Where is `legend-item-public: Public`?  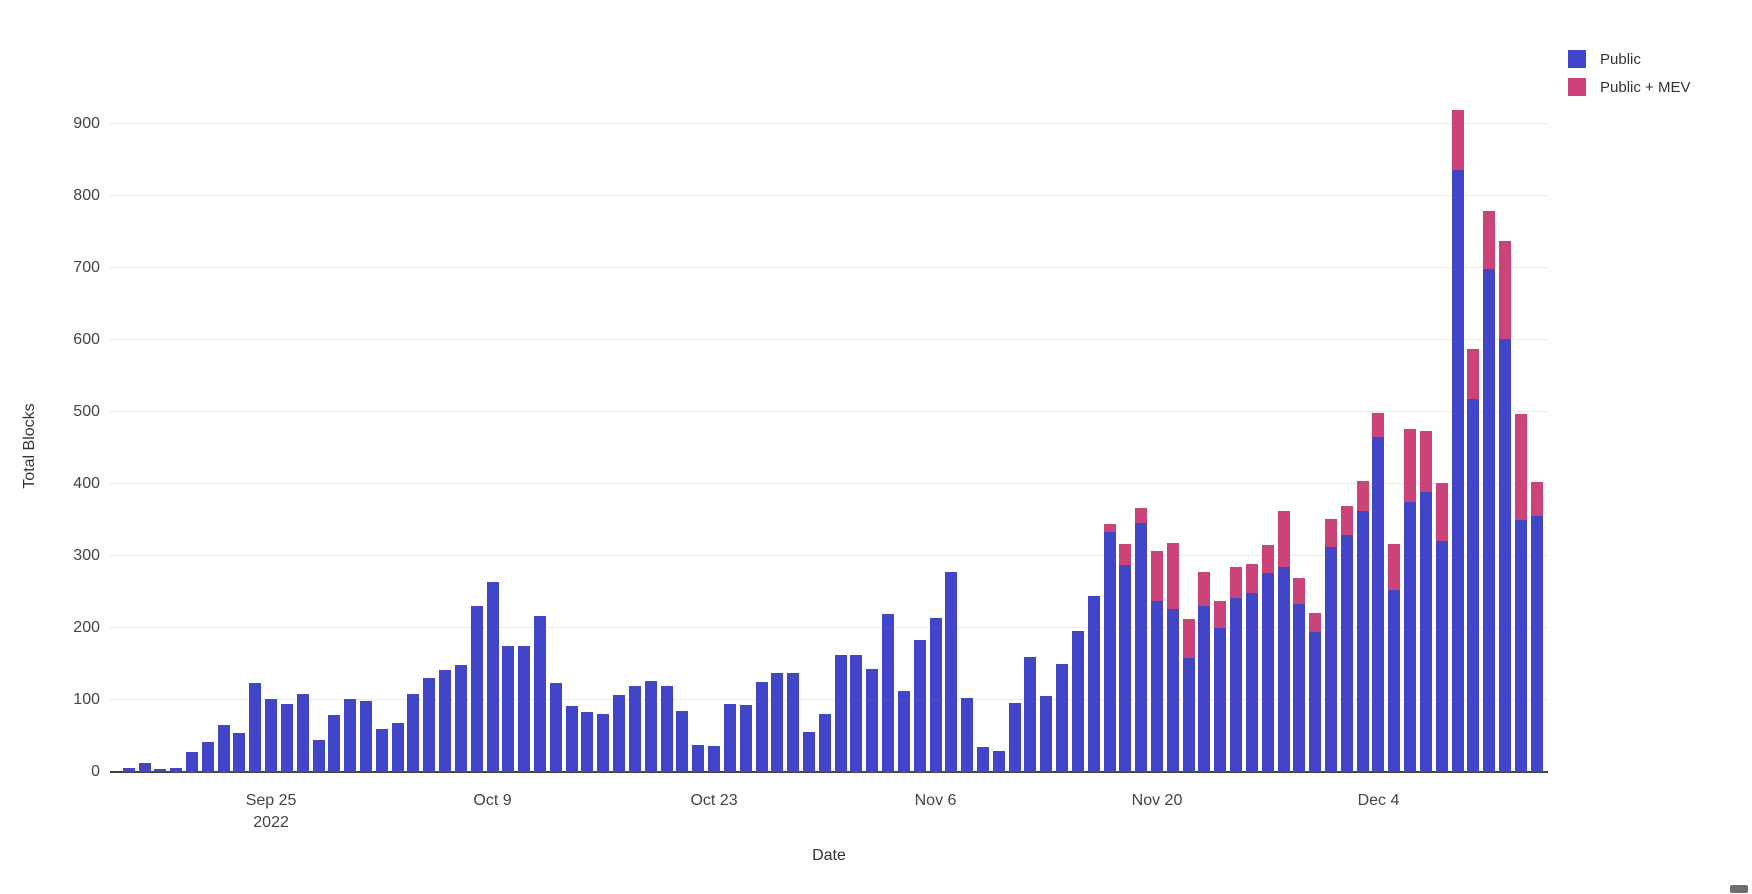 legend-item-public: Public is located at coordinates (1629, 59).